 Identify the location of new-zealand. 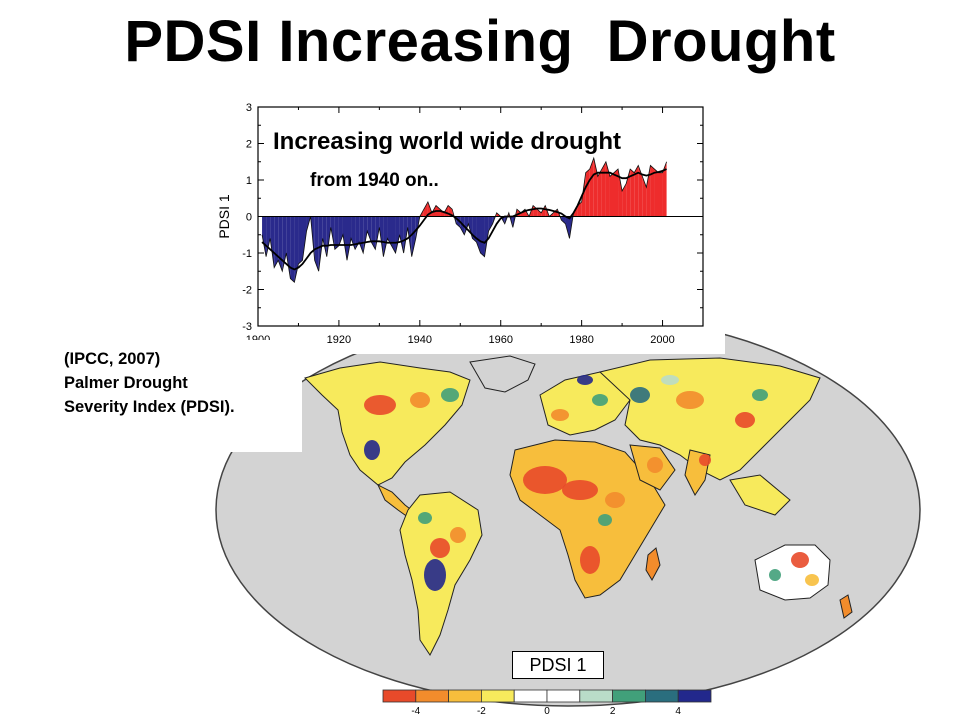
(846, 606).